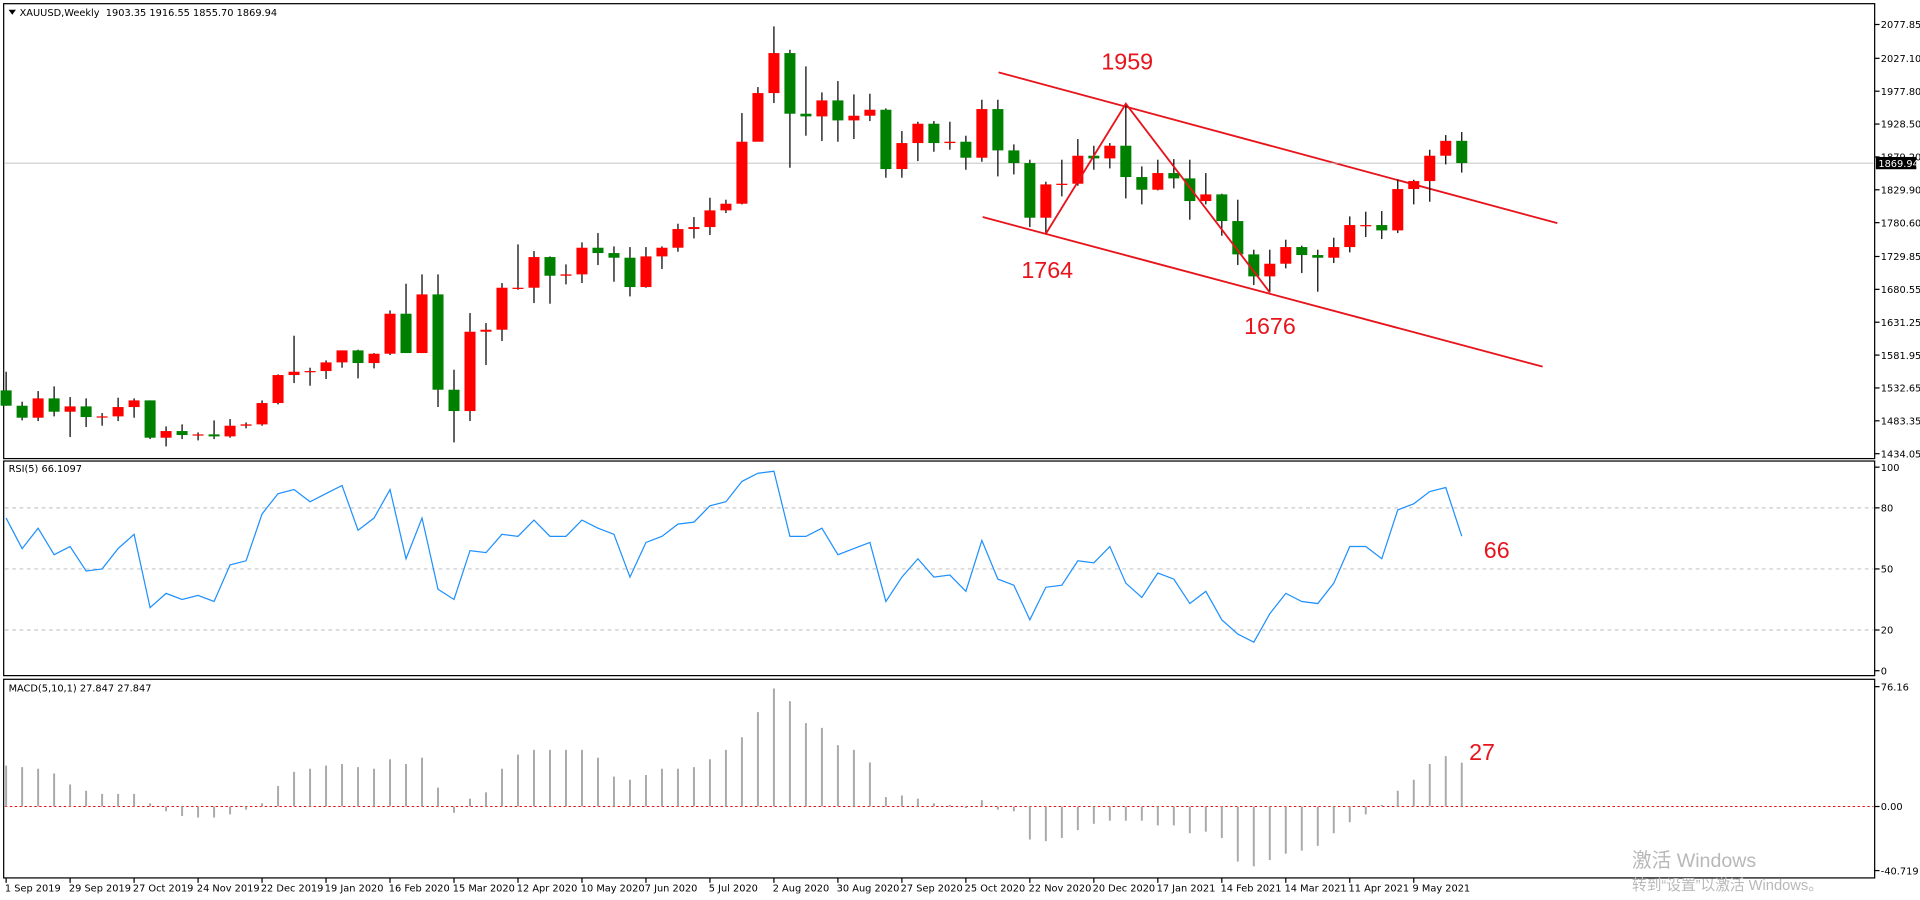  Describe the element at coordinates (80, 689) in the screenshot. I see `macd-title: MACD(5,10,1) 27.847 27.847` at that location.